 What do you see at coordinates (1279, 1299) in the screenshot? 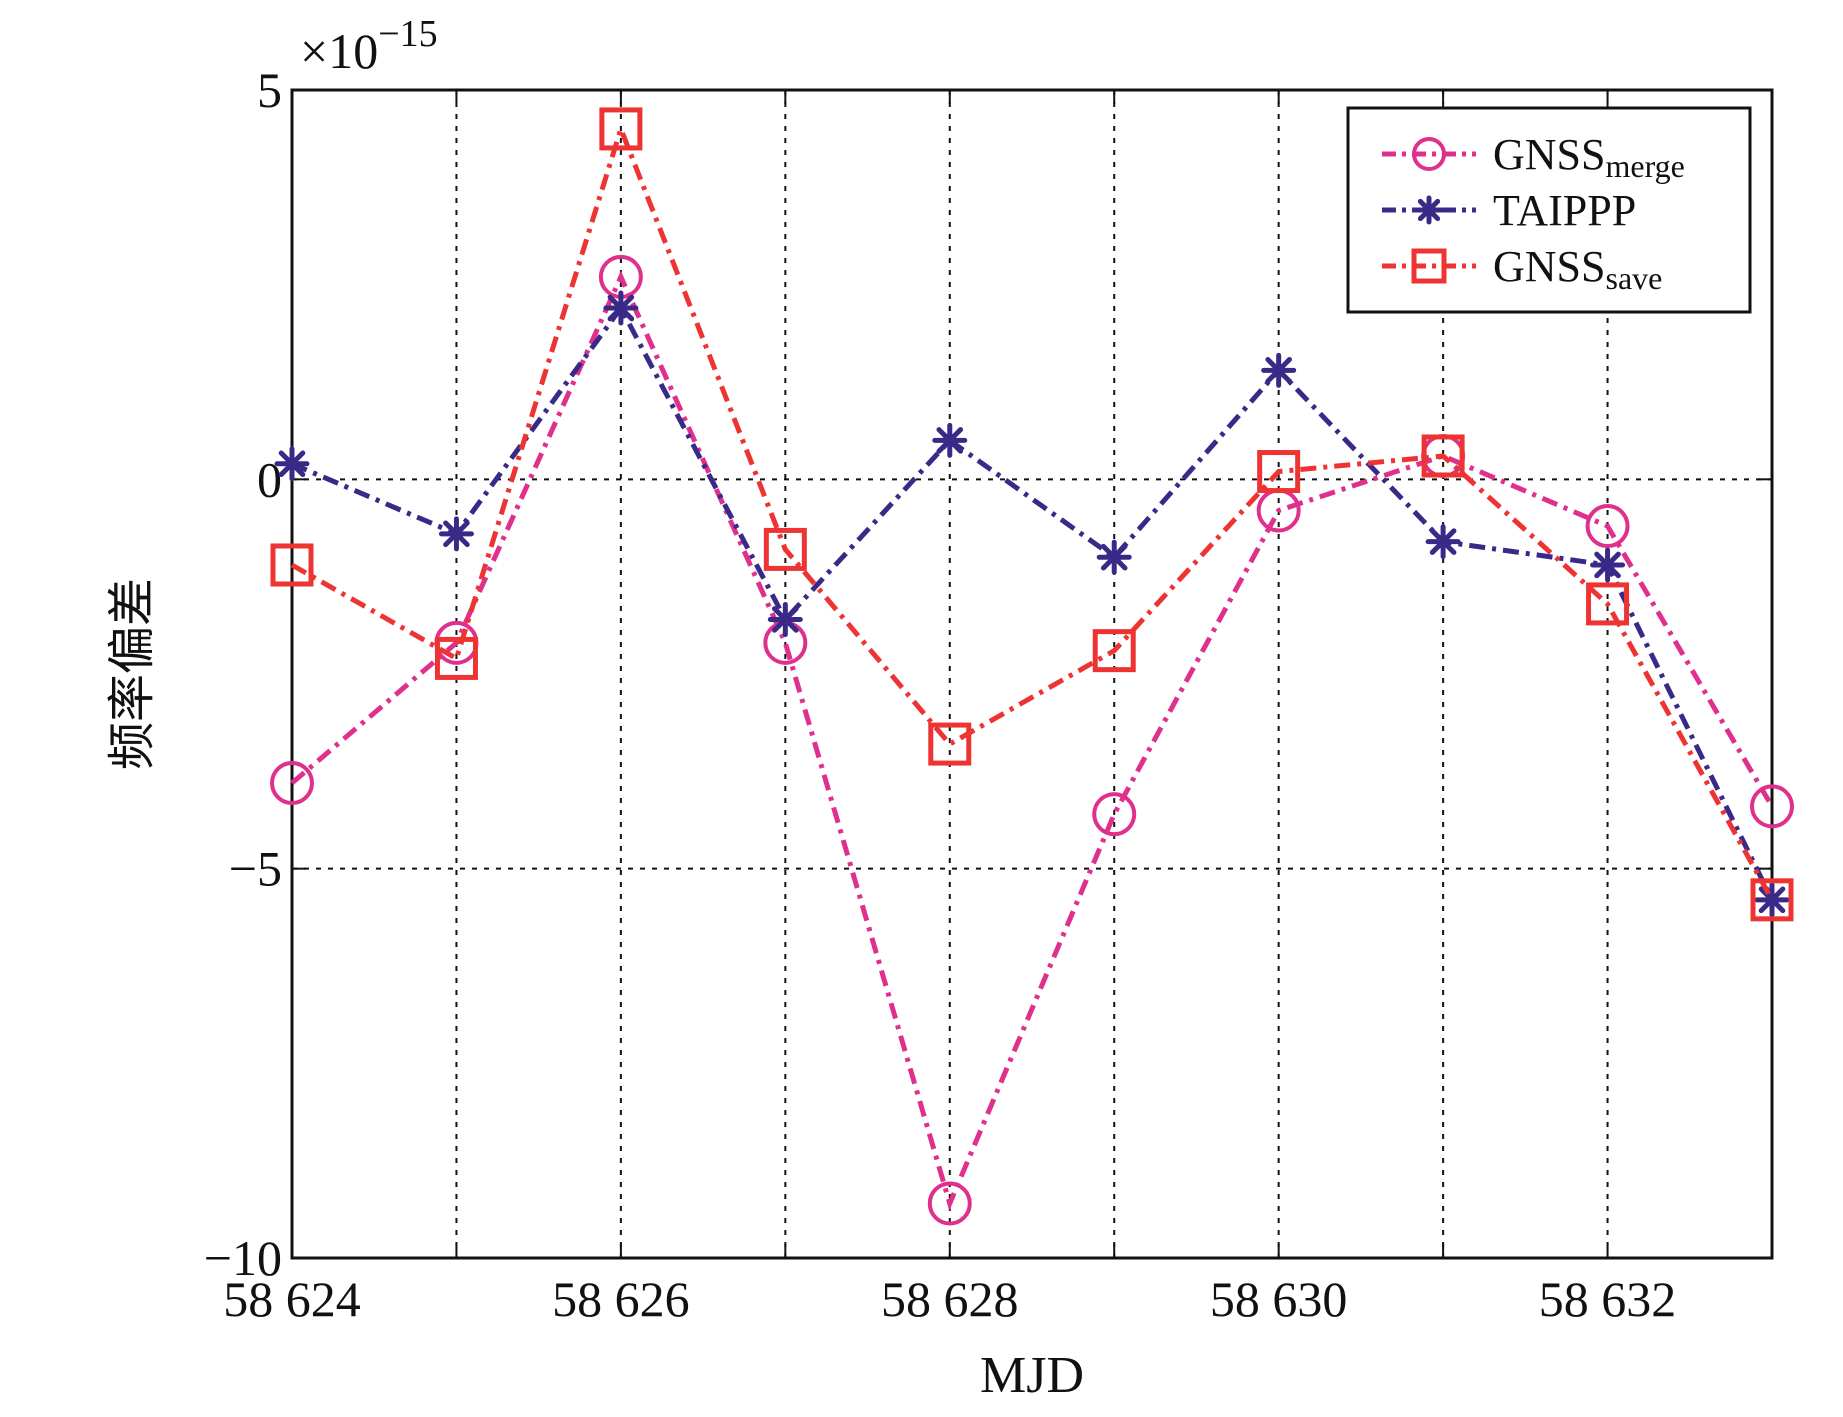
I see `x-tick-label: 58 630` at bounding box center [1279, 1299].